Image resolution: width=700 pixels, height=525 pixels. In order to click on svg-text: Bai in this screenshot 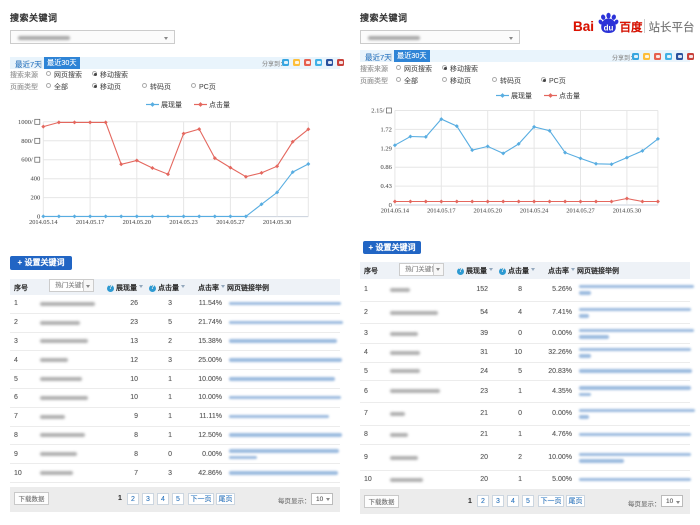, I will do `click(583, 26)`.